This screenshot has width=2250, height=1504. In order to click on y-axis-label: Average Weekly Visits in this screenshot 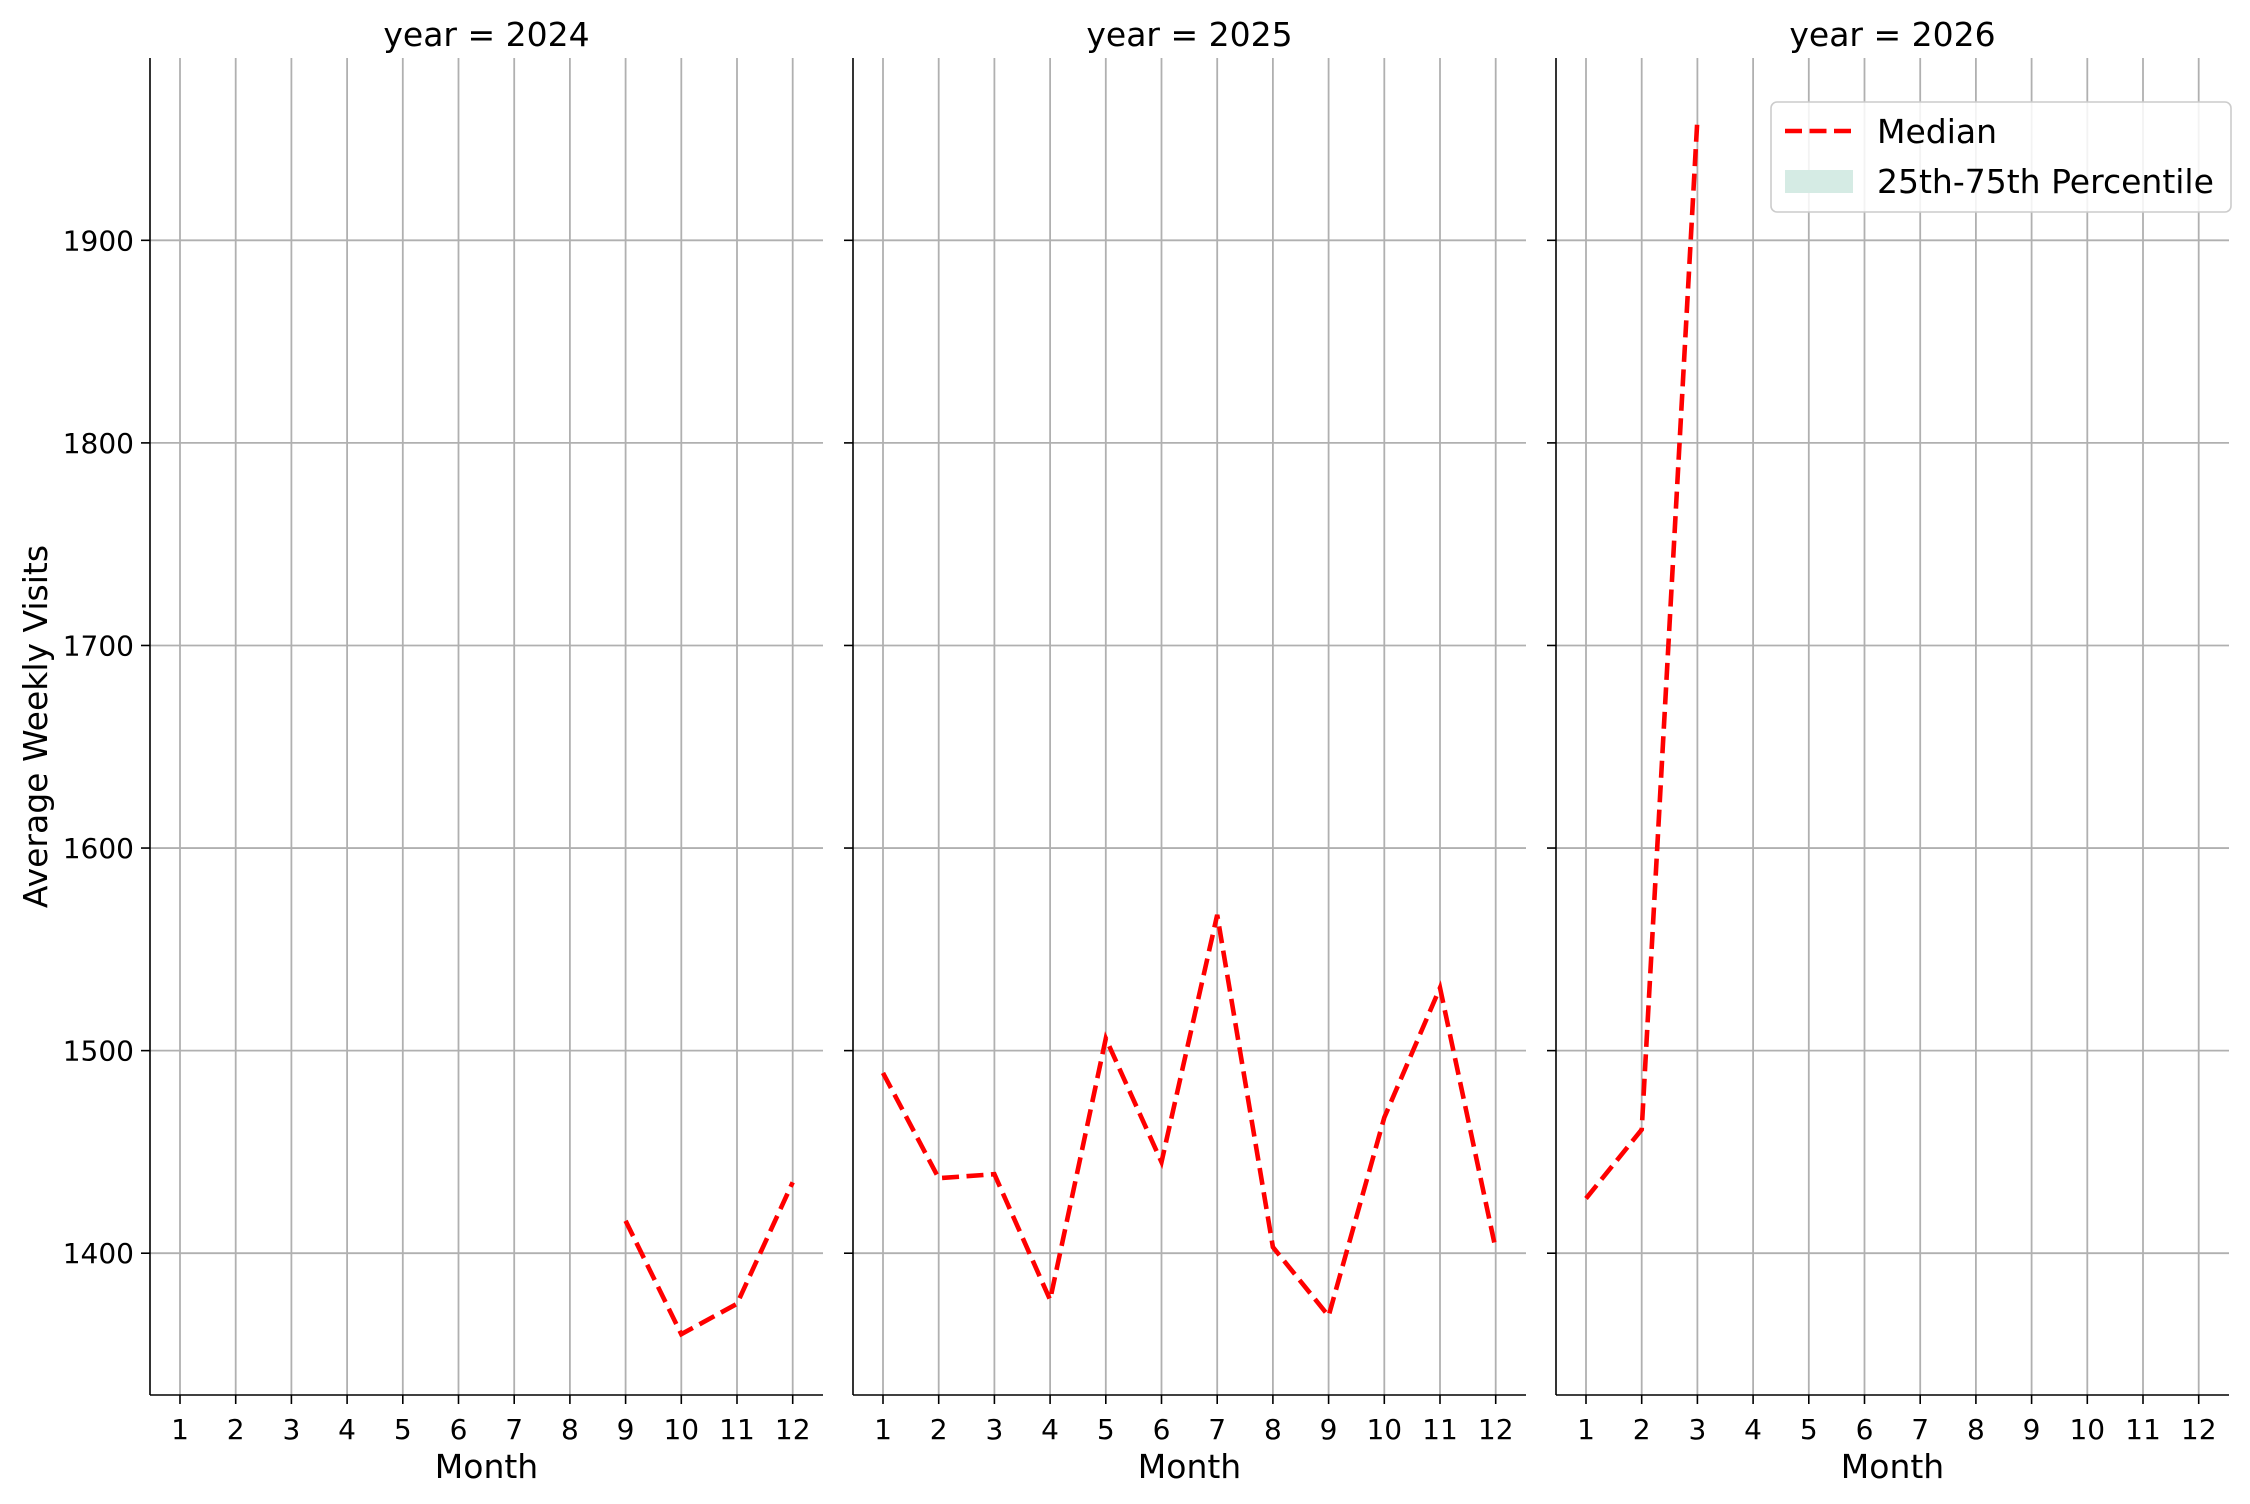, I will do `click(35, 726)`.